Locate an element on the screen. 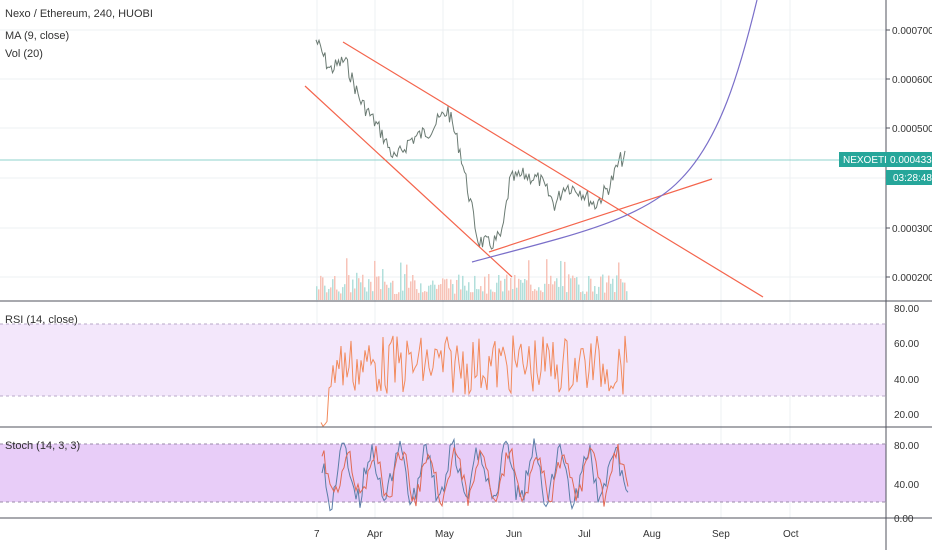 This screenshot has height=550, width=932. symbol-tag-label: NEXOETH is located at coordinates (867, 160).